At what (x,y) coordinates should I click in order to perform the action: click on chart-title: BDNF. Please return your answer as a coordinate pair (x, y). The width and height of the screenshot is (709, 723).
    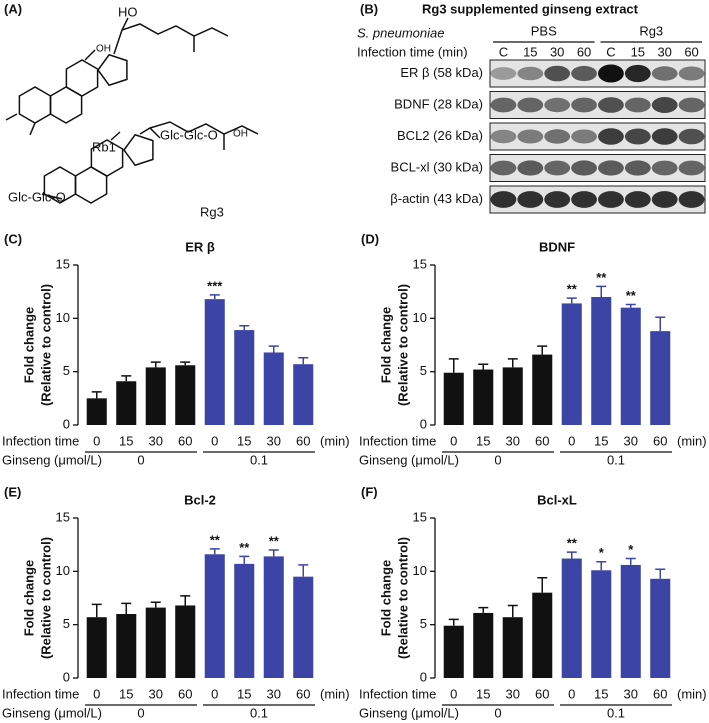
    Looking at the image, I should click on (557, 246).